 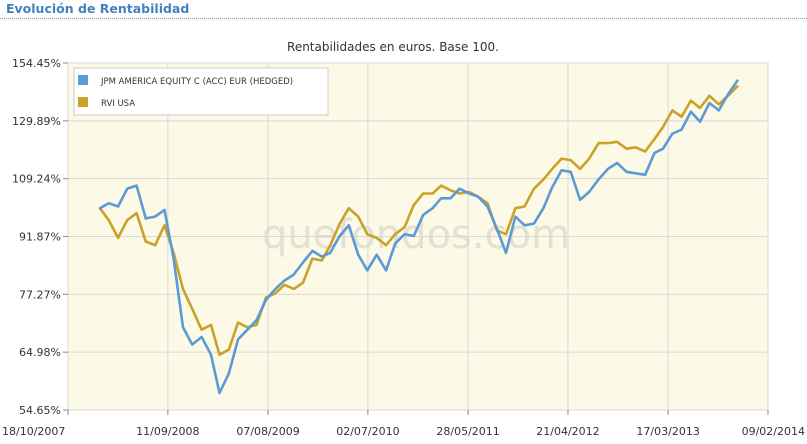 I want to click on y-tick-label: 54.65%, so click(x=40, y=410).